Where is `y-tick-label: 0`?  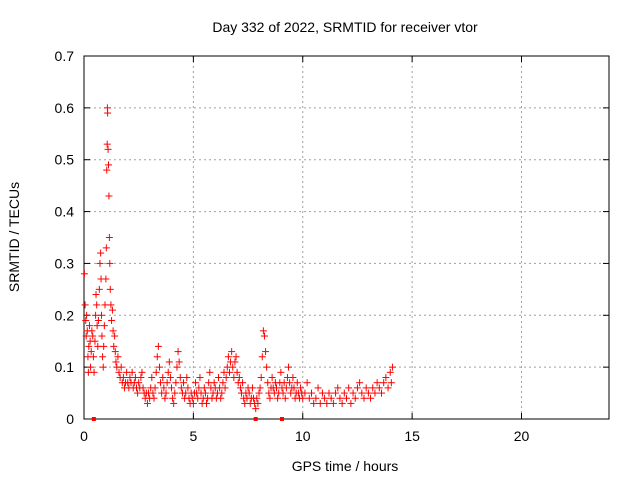
y-tick-label: 0 is located at coordinates (70, 419).